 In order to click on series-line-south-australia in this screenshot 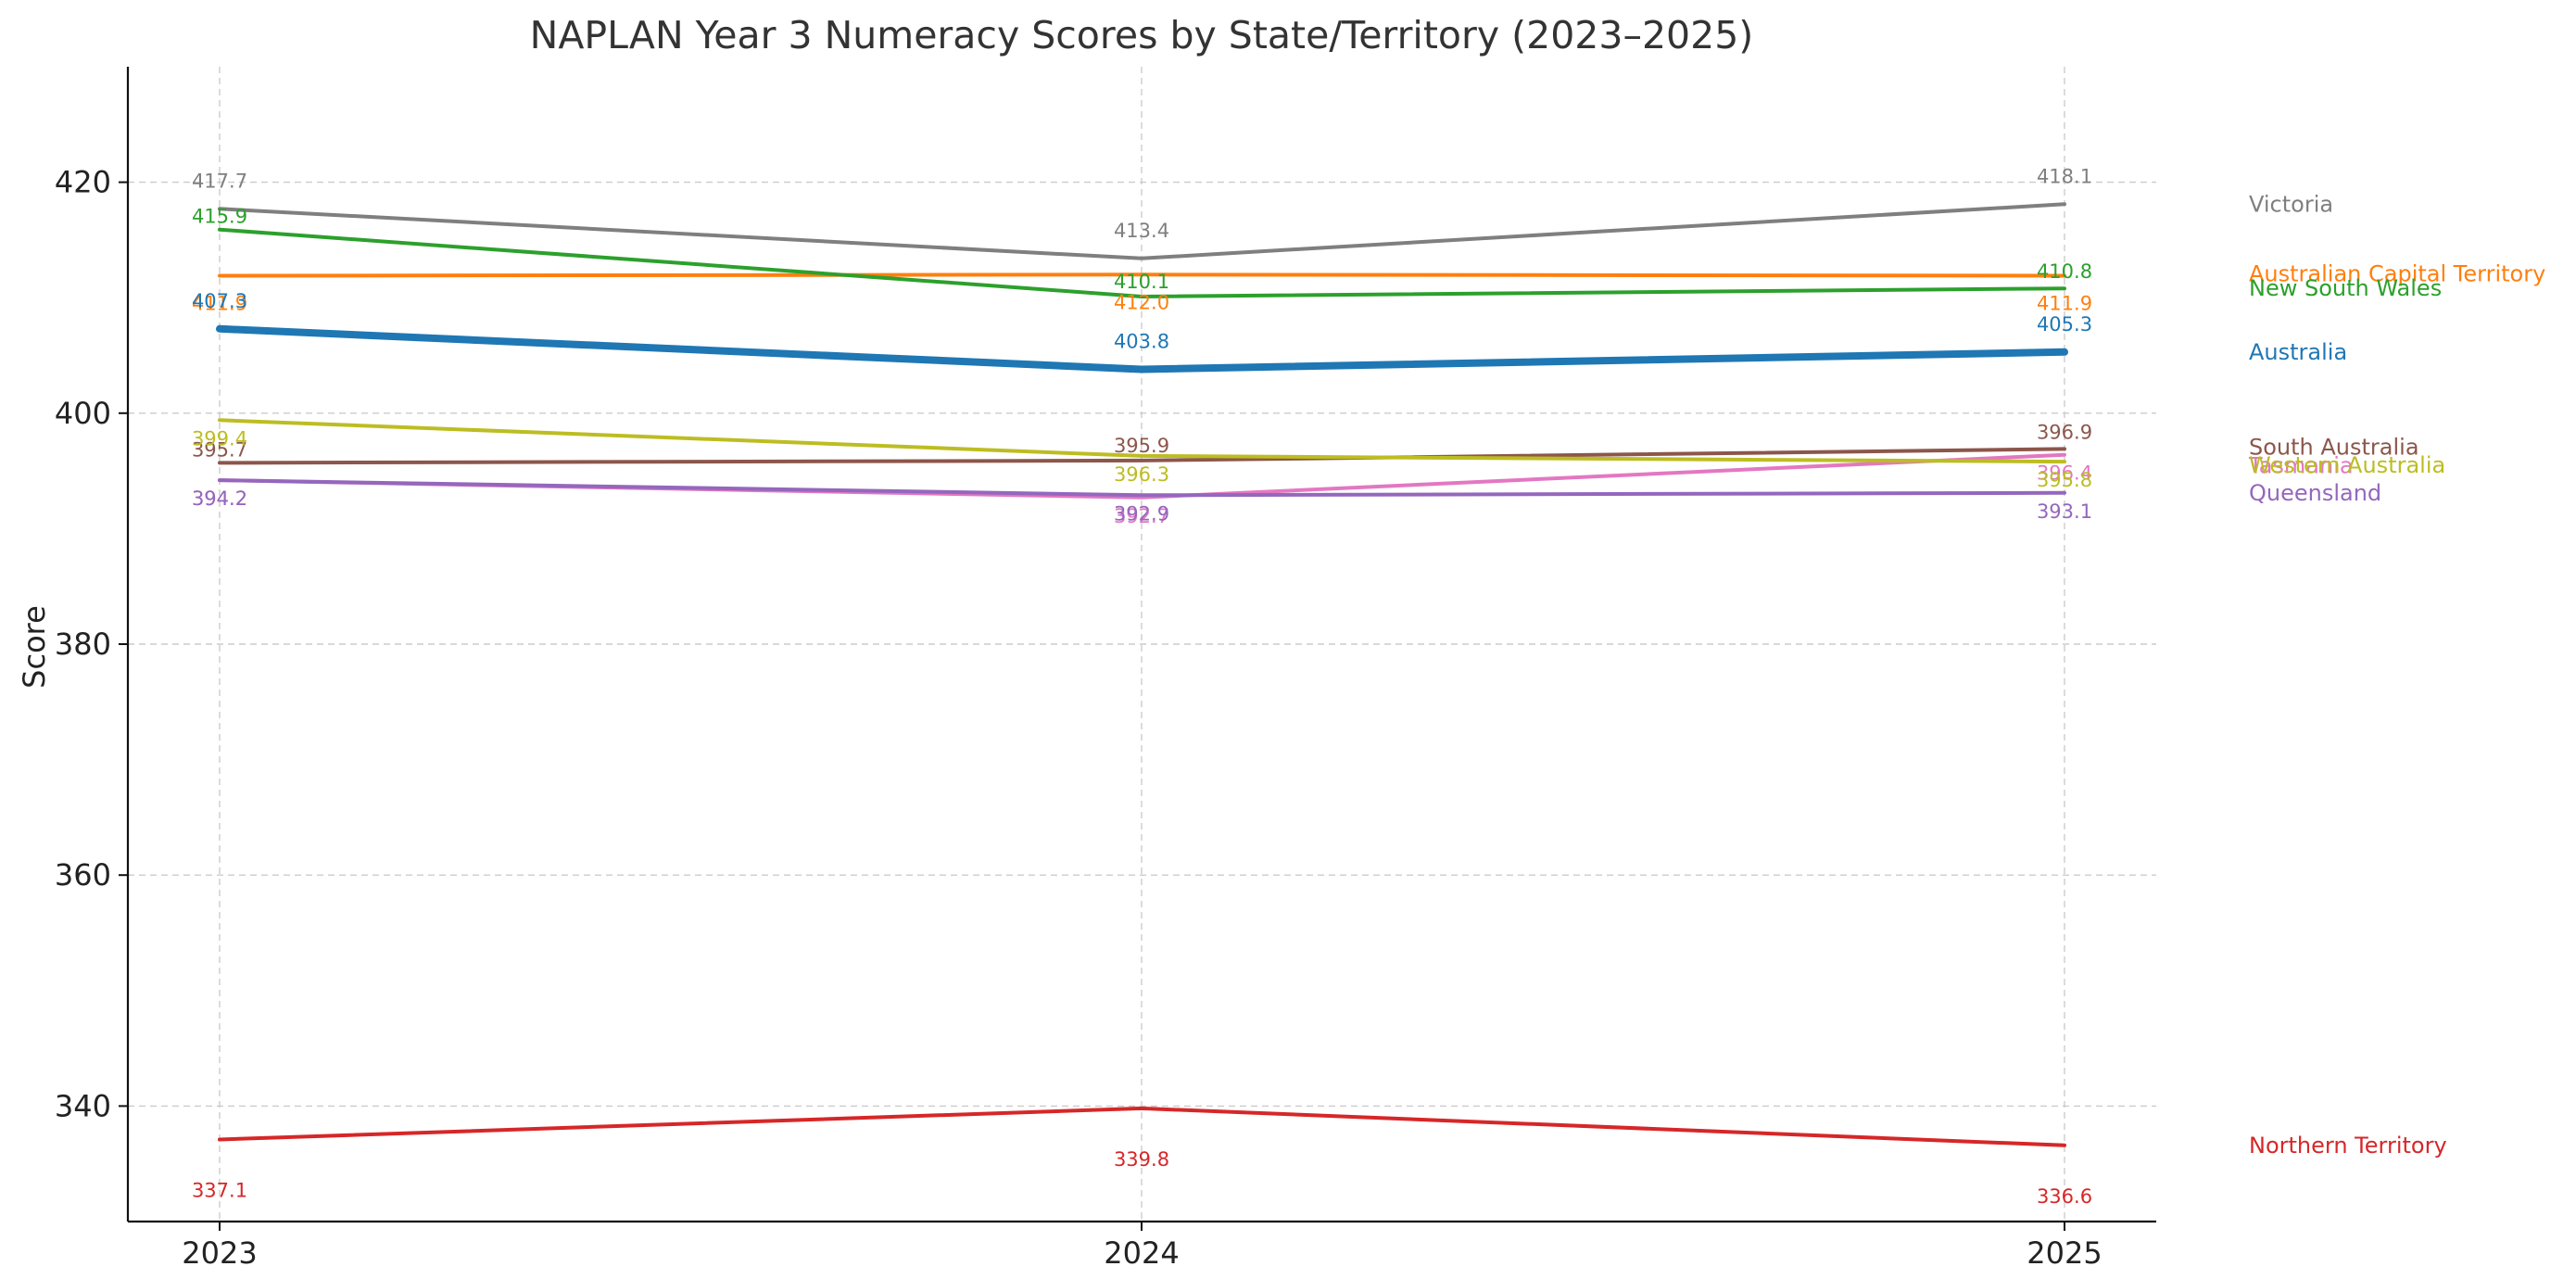, I will do `click(1142, 456)`.